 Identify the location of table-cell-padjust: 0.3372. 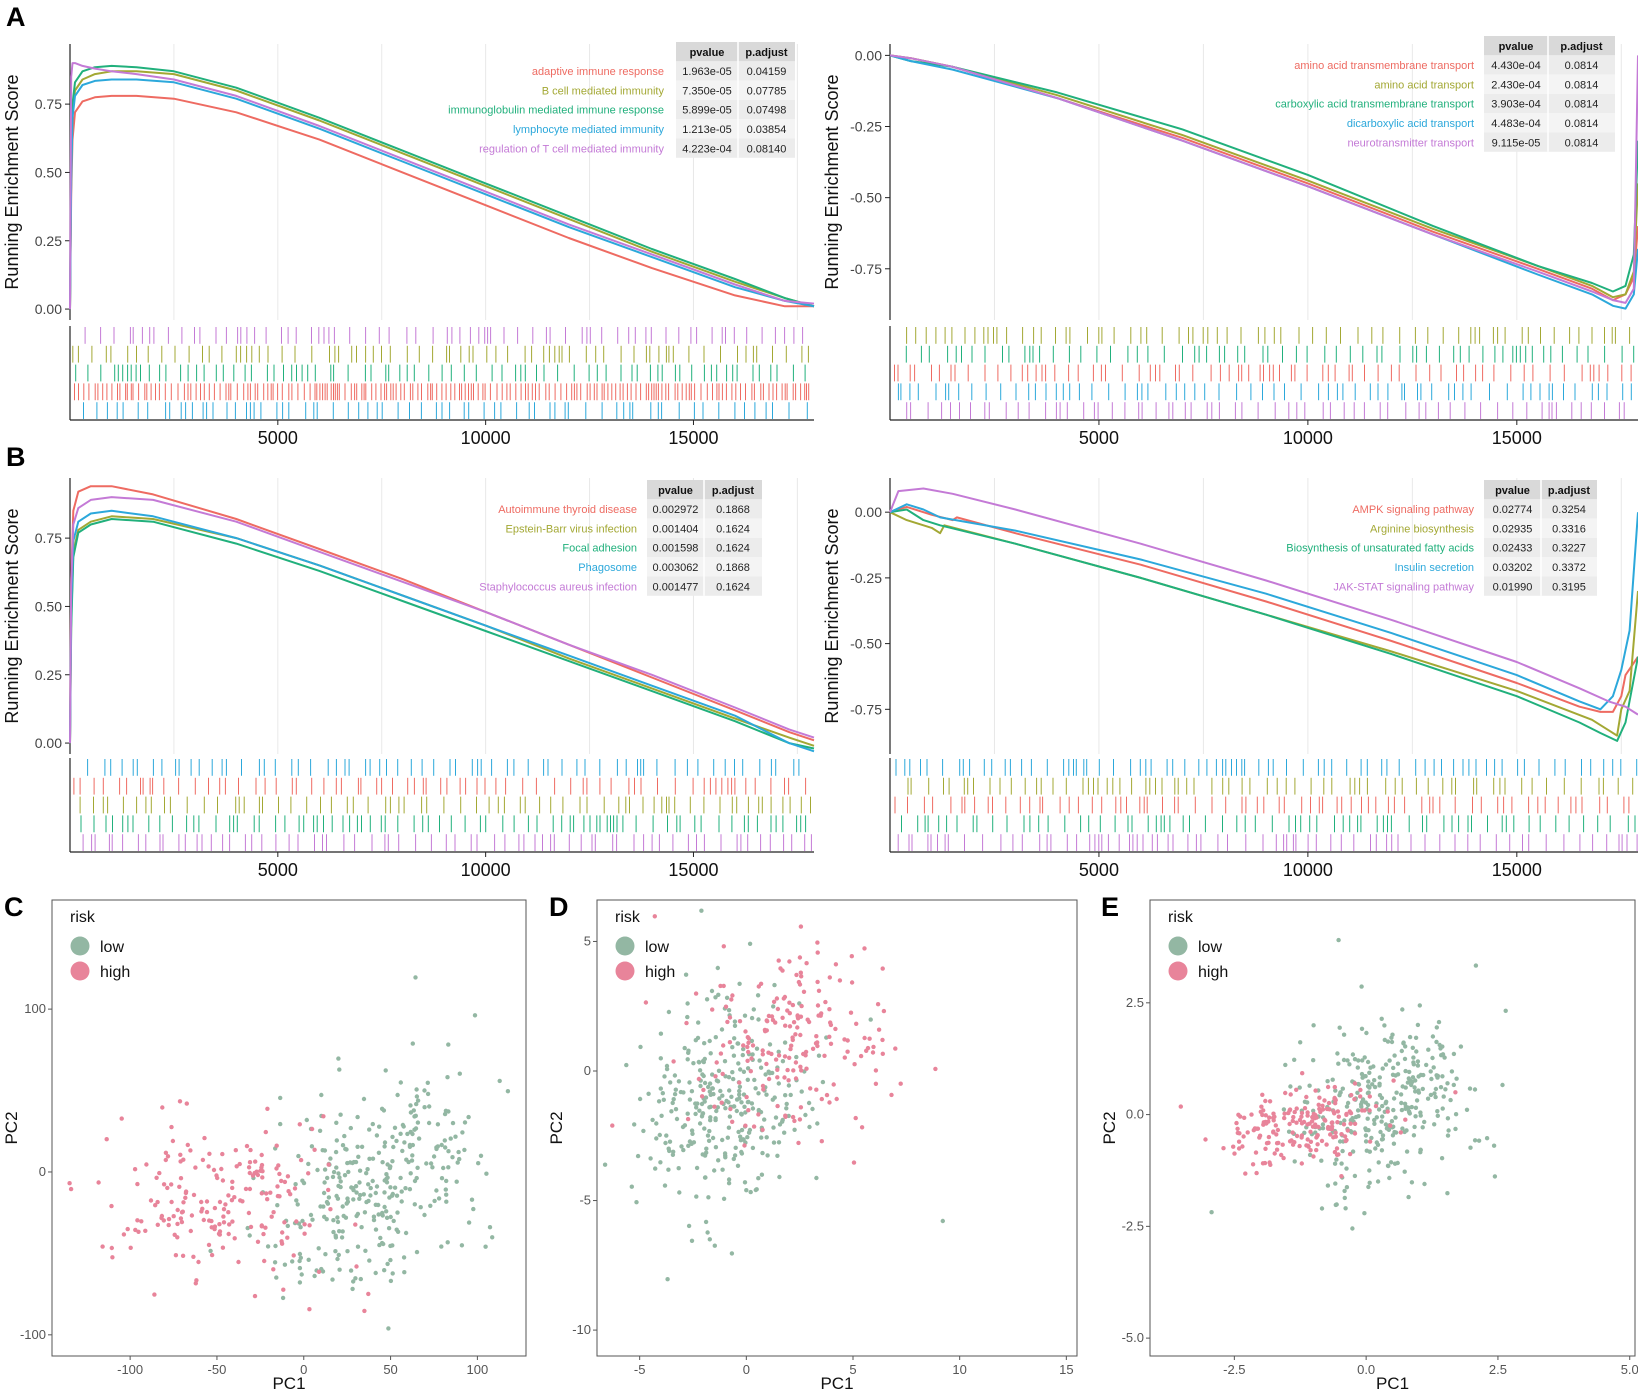
(1569, 568).